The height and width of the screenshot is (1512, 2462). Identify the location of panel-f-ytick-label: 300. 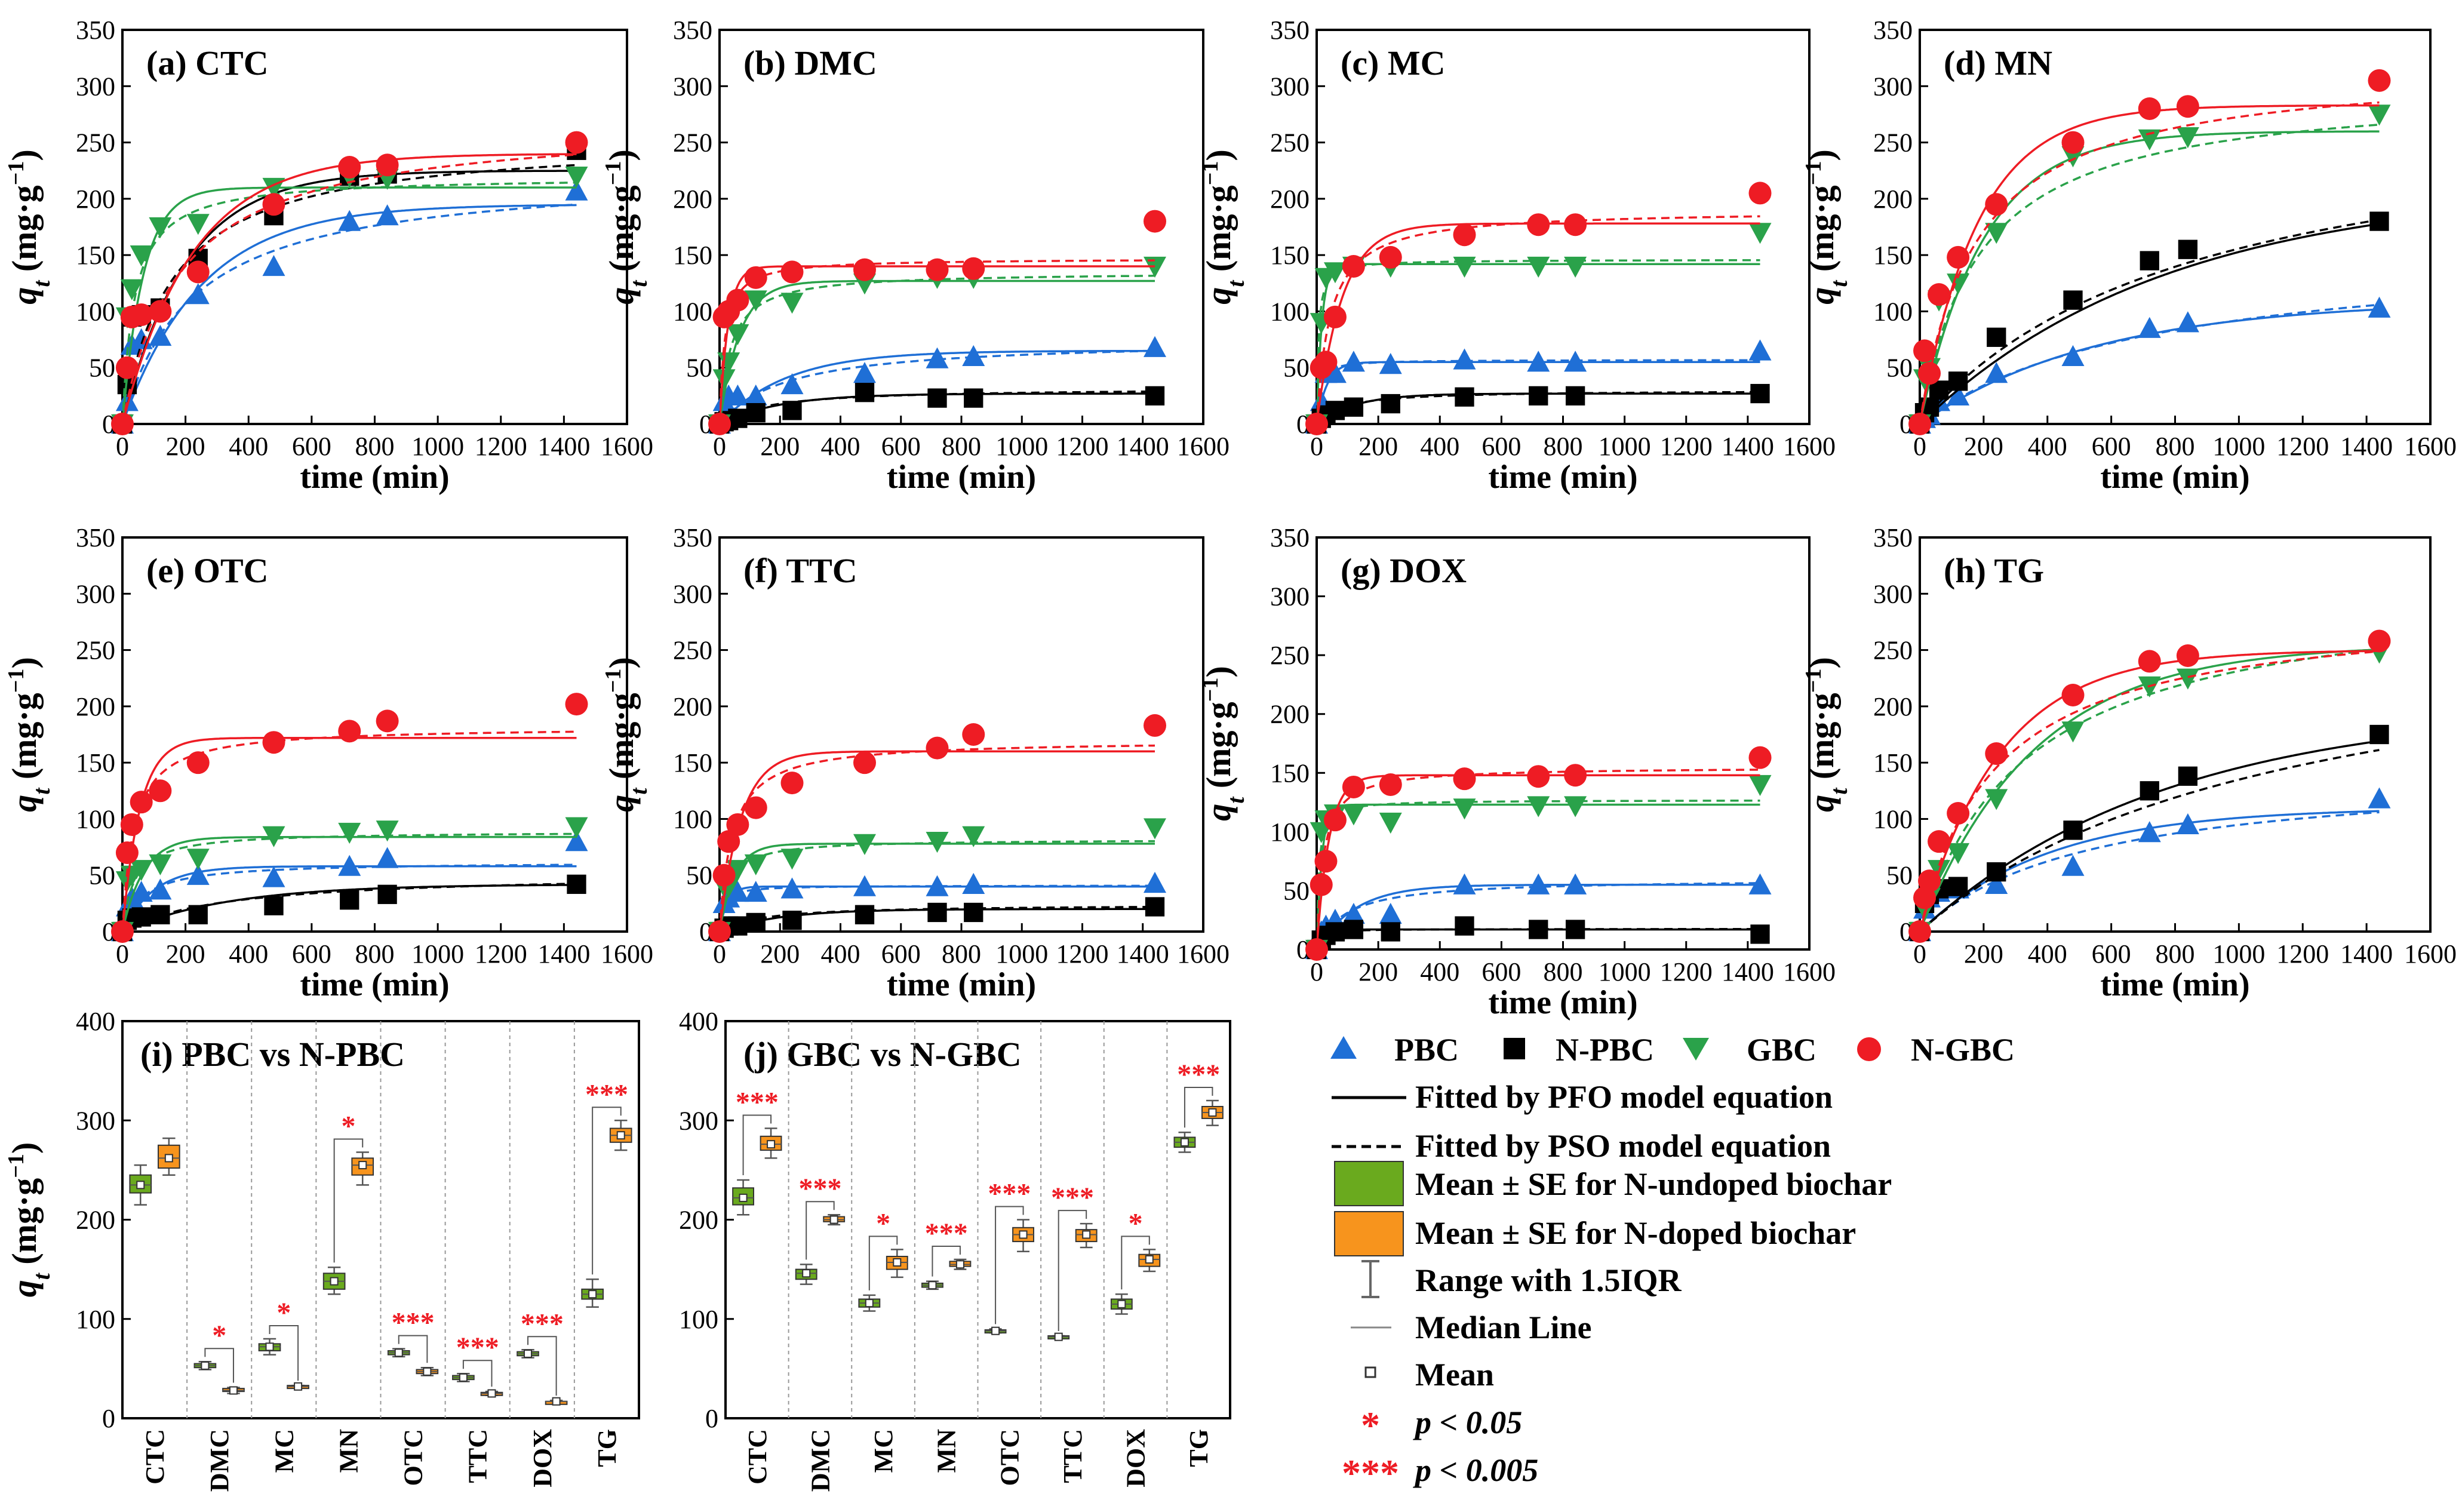
(692, 594).